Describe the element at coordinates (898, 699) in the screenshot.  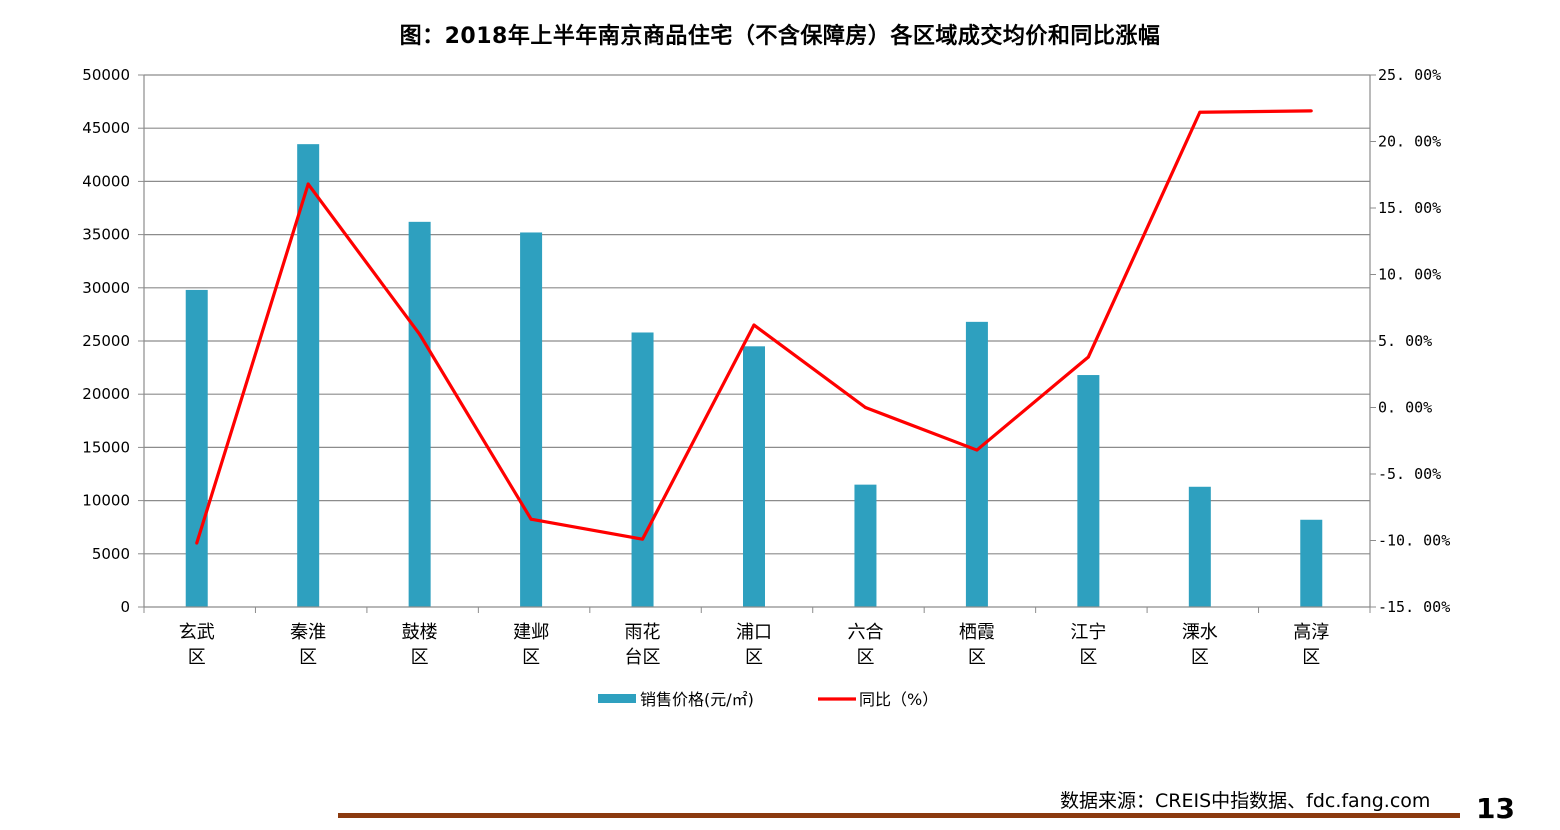
I see `legend-label-line: 同比（%）` at that location.